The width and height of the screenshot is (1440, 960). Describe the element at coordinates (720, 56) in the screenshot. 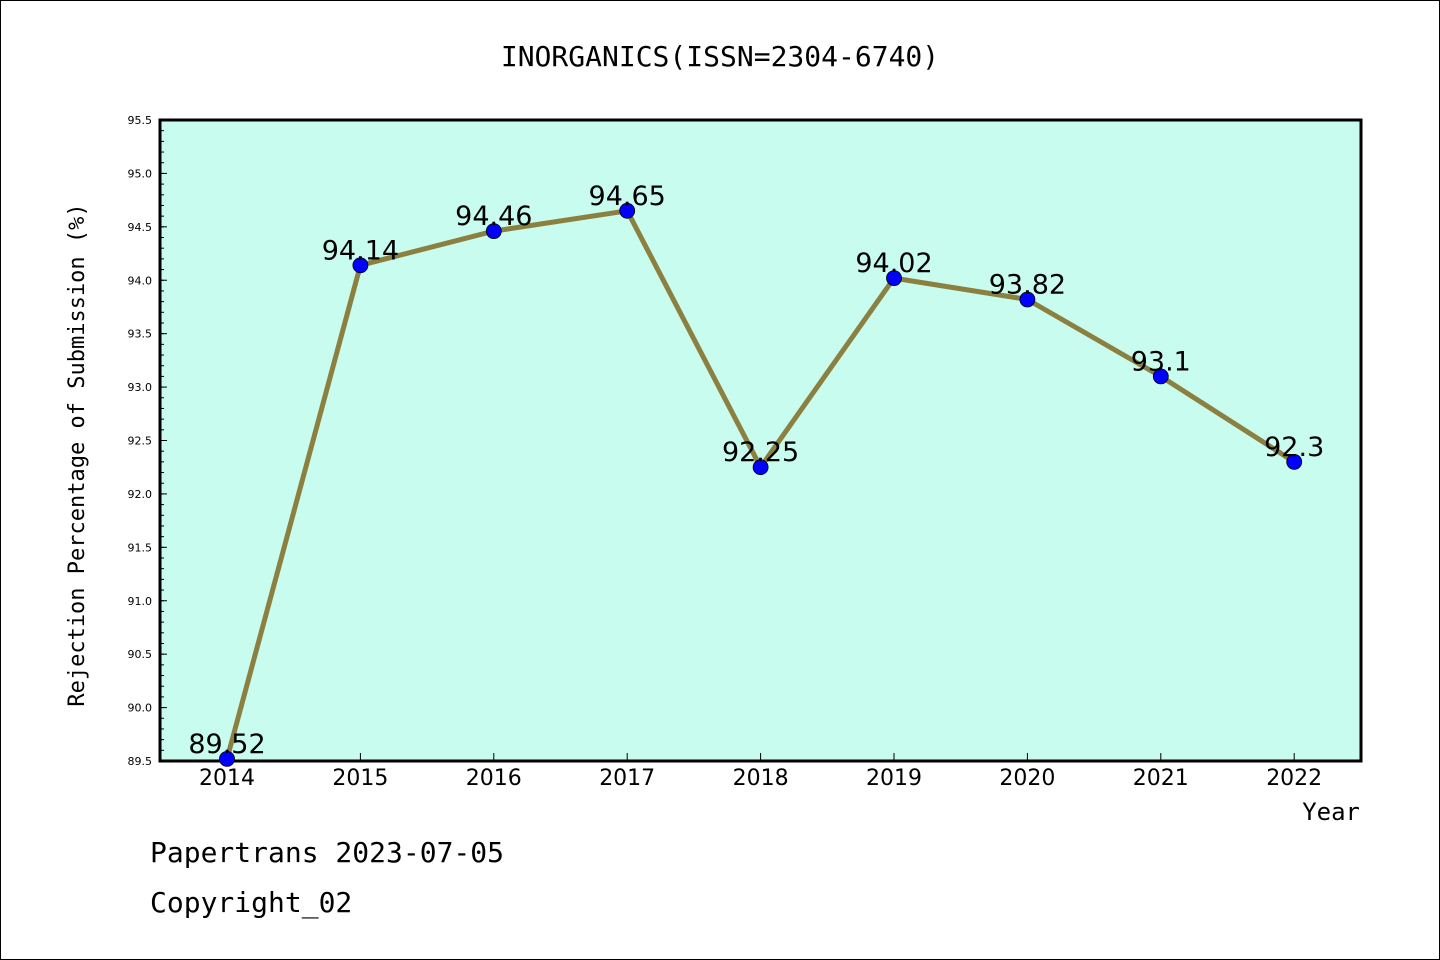

I see `chart-title: INORGANICS(ISSN=2304-6740)` at that location.